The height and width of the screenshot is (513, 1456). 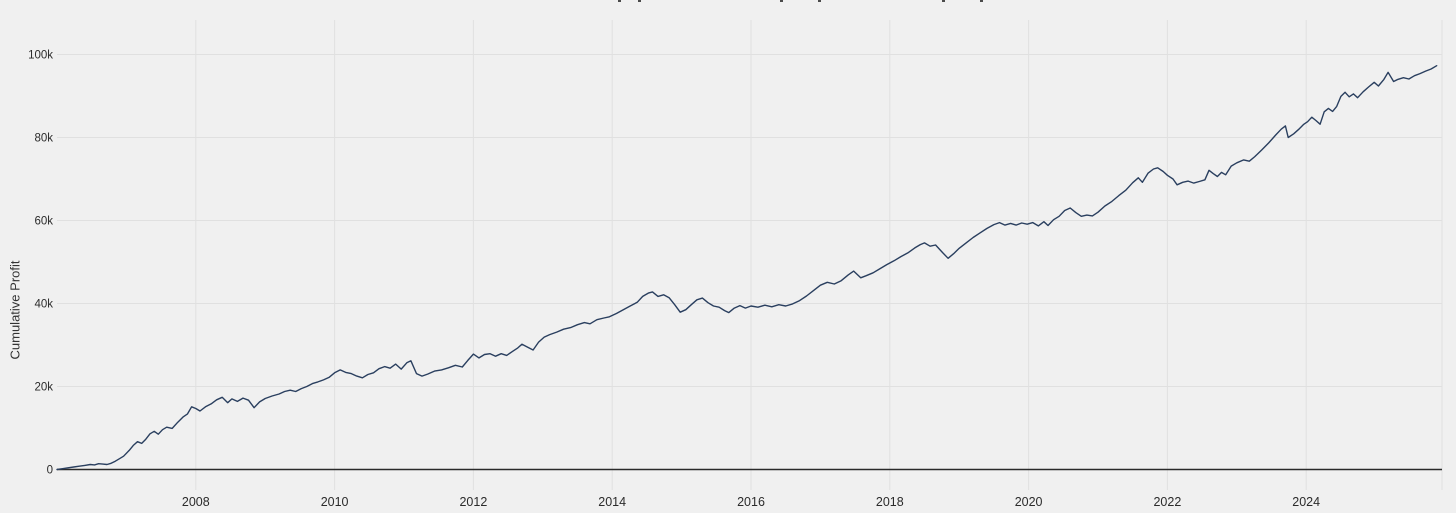 What do you see at coordinates (1029, 502) in the screenshot?
I see `x-tick-label: 2020` at bounding box center [1029, 502].